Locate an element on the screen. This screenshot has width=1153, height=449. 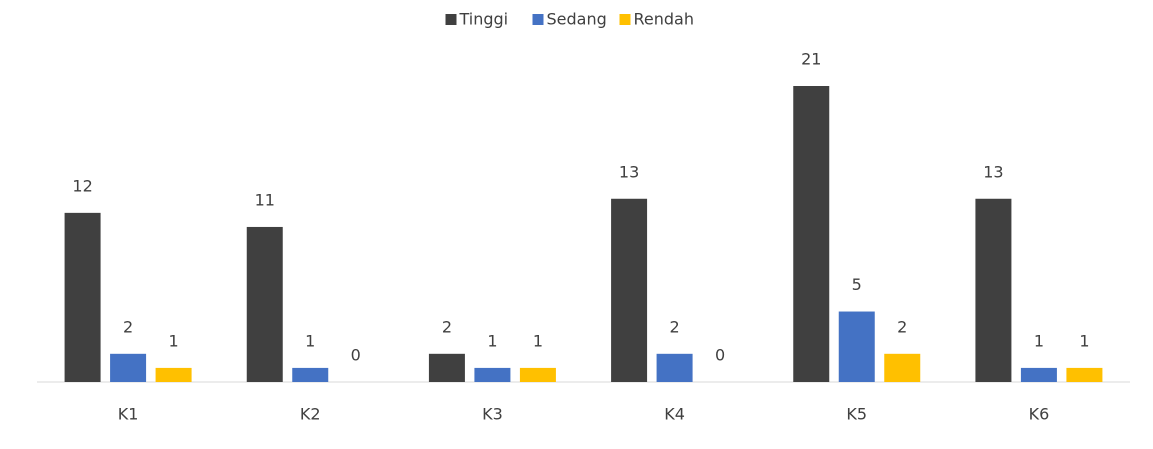
data-label: 12 is located at coordinates (82, 185).